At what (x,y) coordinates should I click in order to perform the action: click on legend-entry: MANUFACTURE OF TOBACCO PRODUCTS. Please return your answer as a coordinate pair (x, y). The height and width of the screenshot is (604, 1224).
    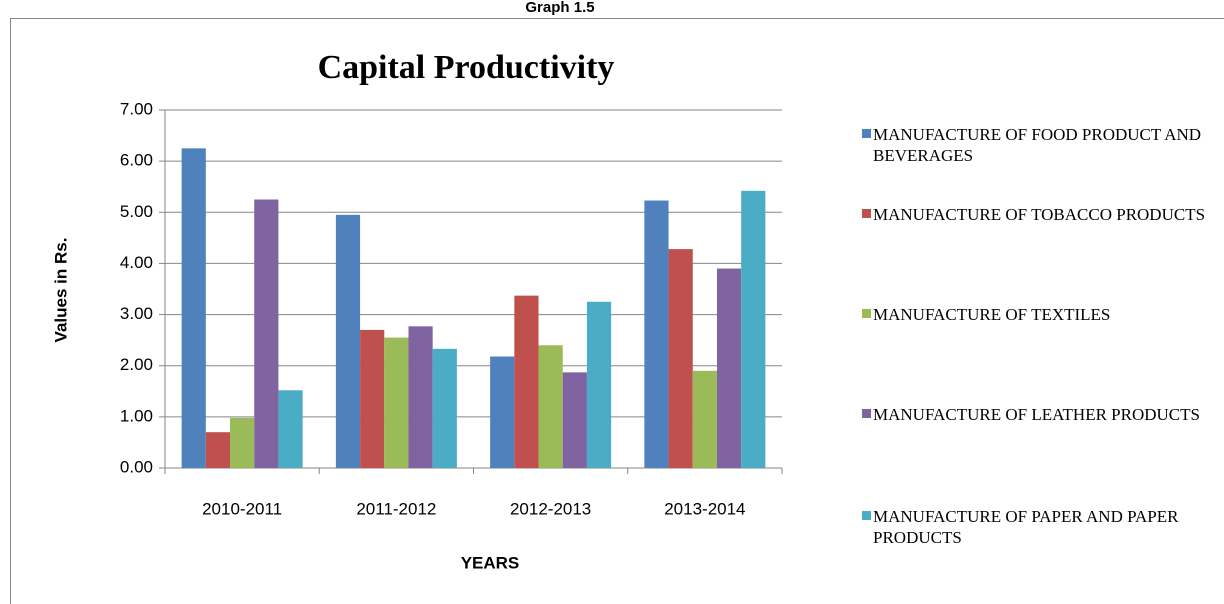
    Looking at the image, I should click on (1037, 214).